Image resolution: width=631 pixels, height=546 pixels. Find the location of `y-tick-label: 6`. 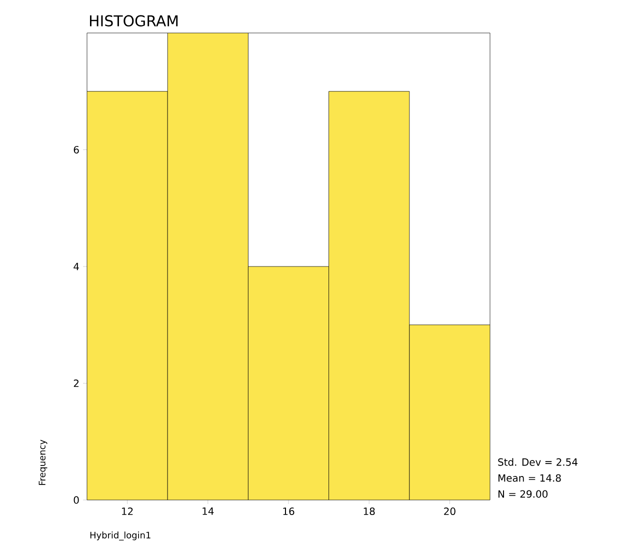

y-tick-label: 6 is located at coordinates (76, 150).